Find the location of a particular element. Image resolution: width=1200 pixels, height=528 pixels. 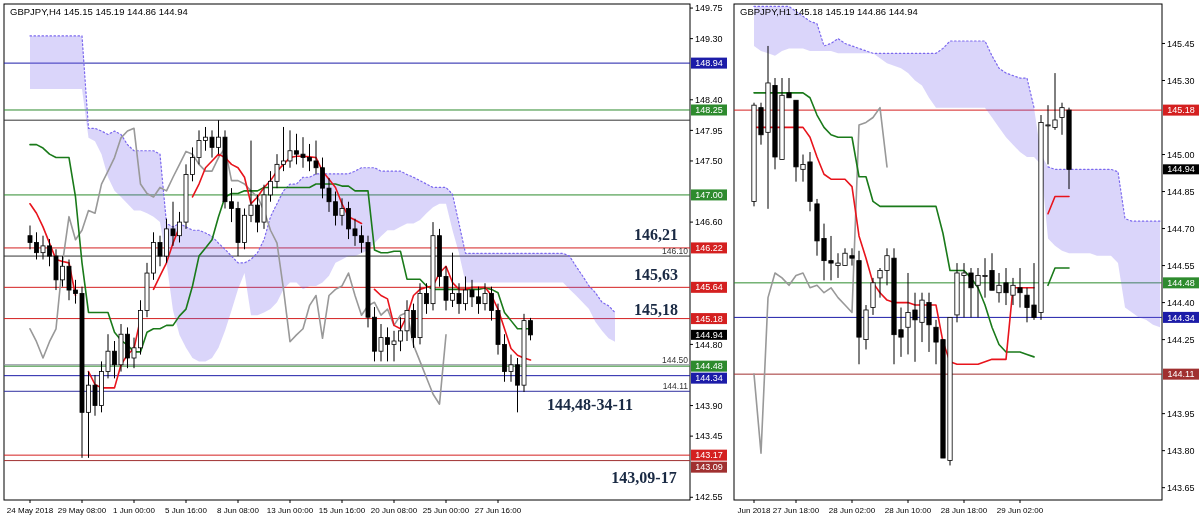

y-tick-label: 145.30 is located at coordinates (1181, 80).